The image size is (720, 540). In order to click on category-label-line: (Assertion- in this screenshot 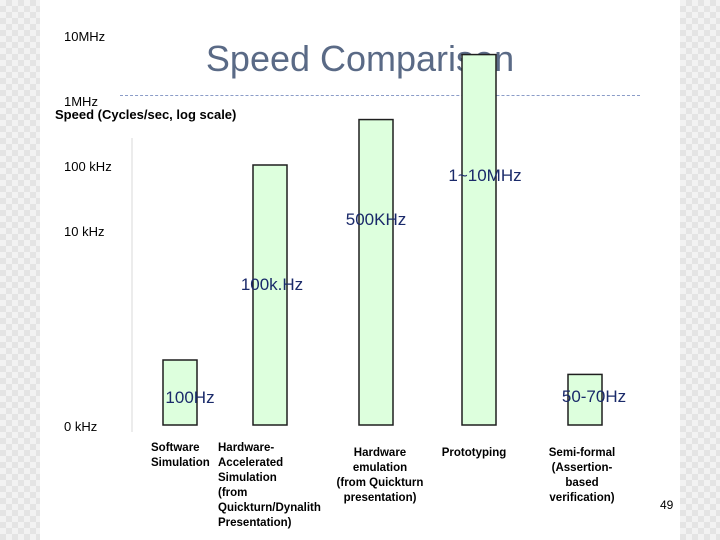, I will do `click(582, 468)`.